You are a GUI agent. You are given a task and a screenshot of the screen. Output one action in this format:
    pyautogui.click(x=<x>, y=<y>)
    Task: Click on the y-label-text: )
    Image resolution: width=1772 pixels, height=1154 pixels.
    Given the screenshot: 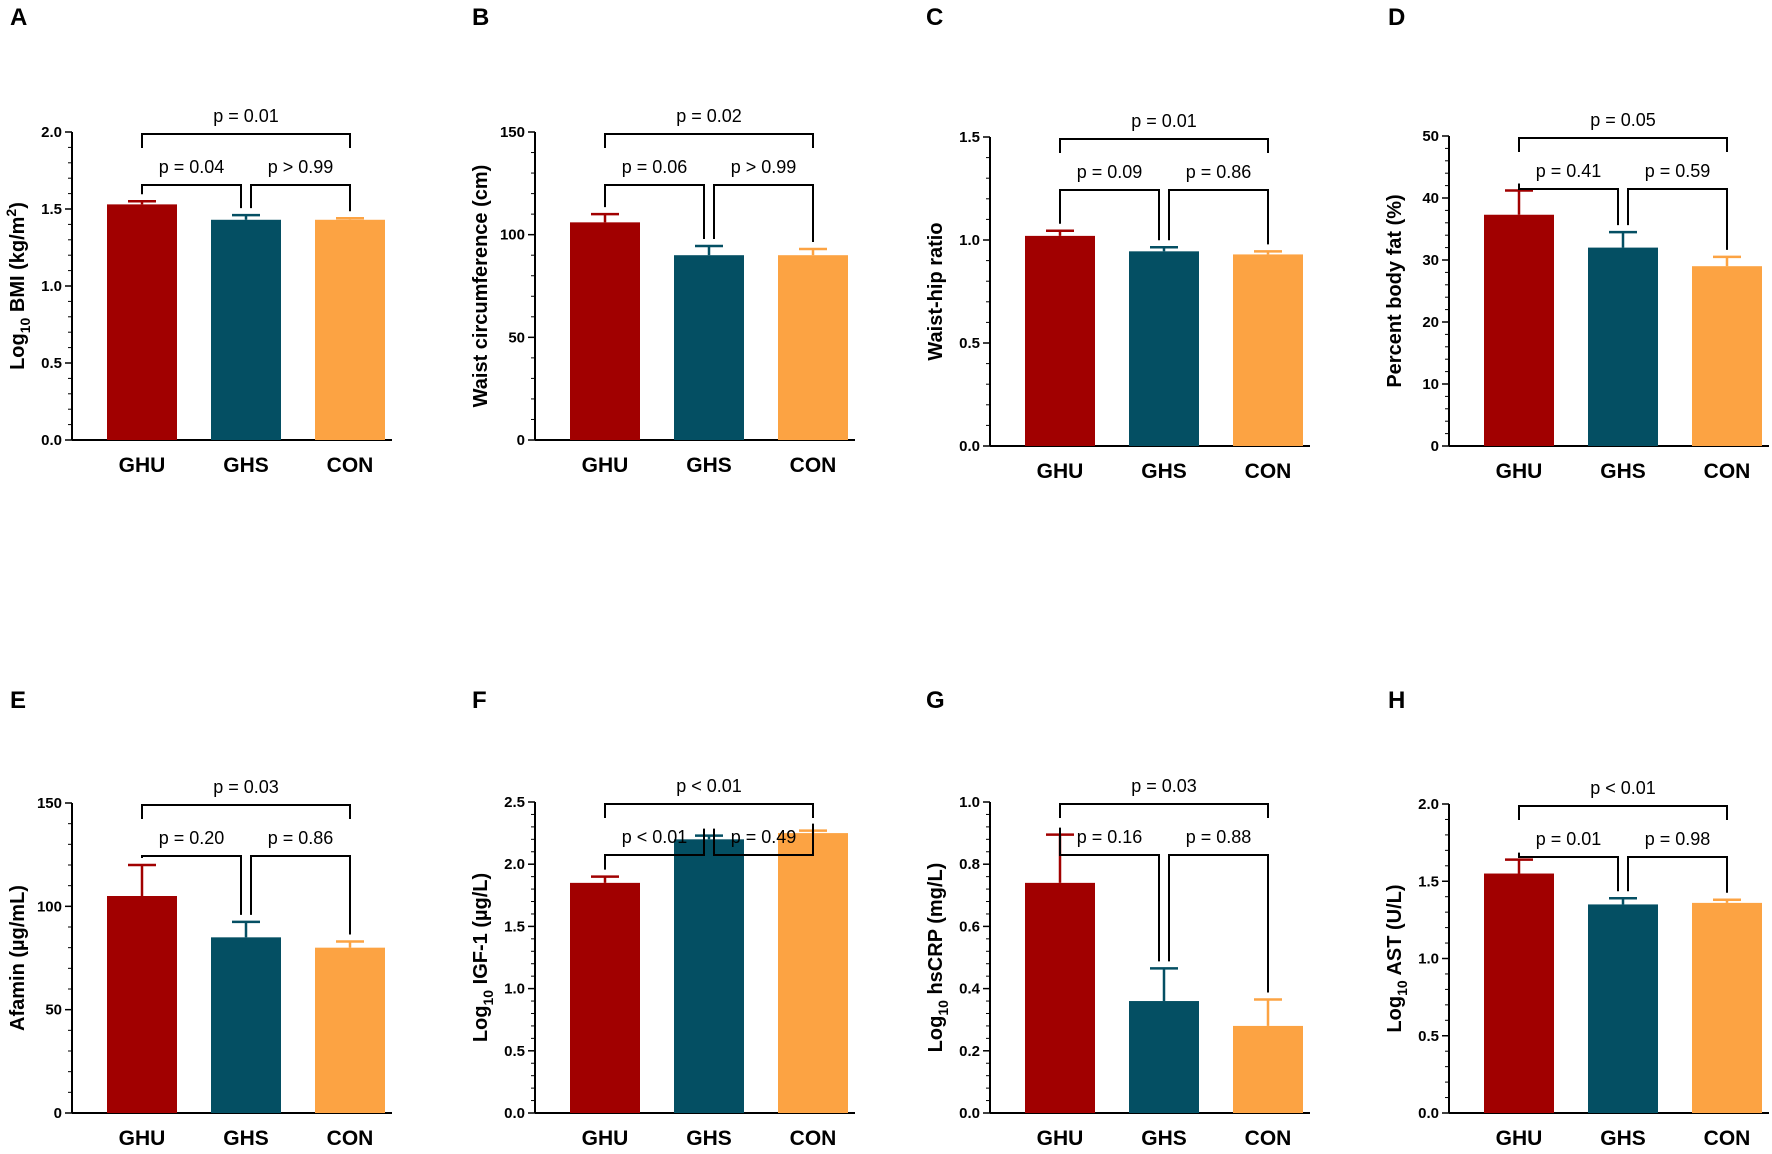 What is the action you would take?
    pyautogui.click(x=18, y=205)
    